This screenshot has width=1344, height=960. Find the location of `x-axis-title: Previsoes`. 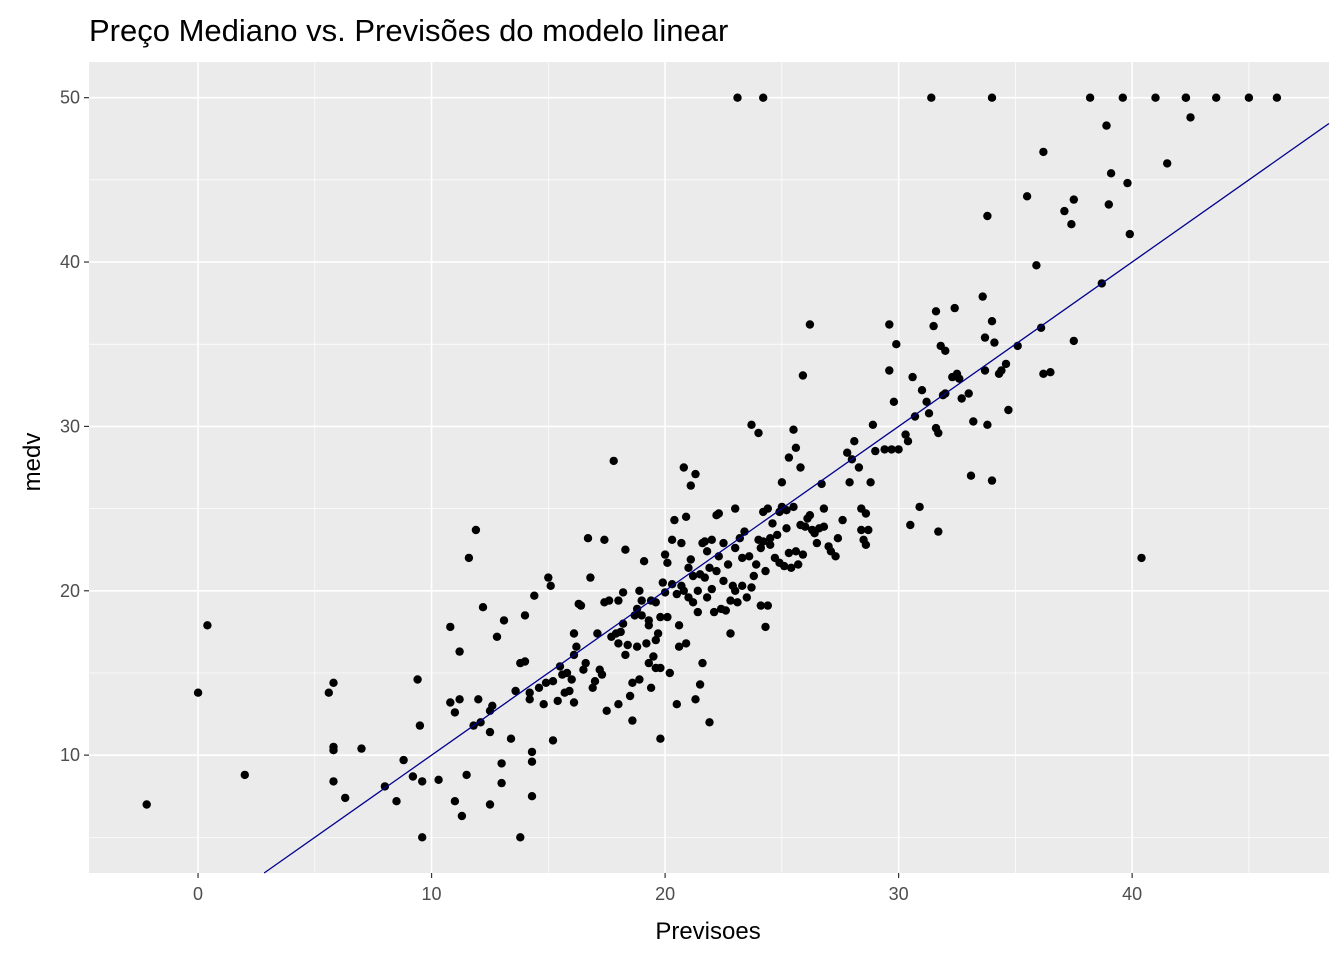

x-axis-title: Previsoes is located at coordinates (707, 931).